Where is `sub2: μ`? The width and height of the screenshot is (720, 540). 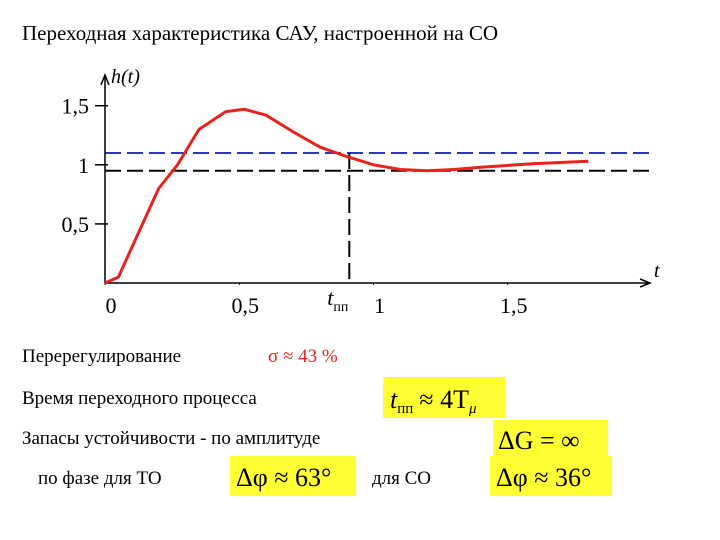
sub2: μ is located at coordinates (472, 409).